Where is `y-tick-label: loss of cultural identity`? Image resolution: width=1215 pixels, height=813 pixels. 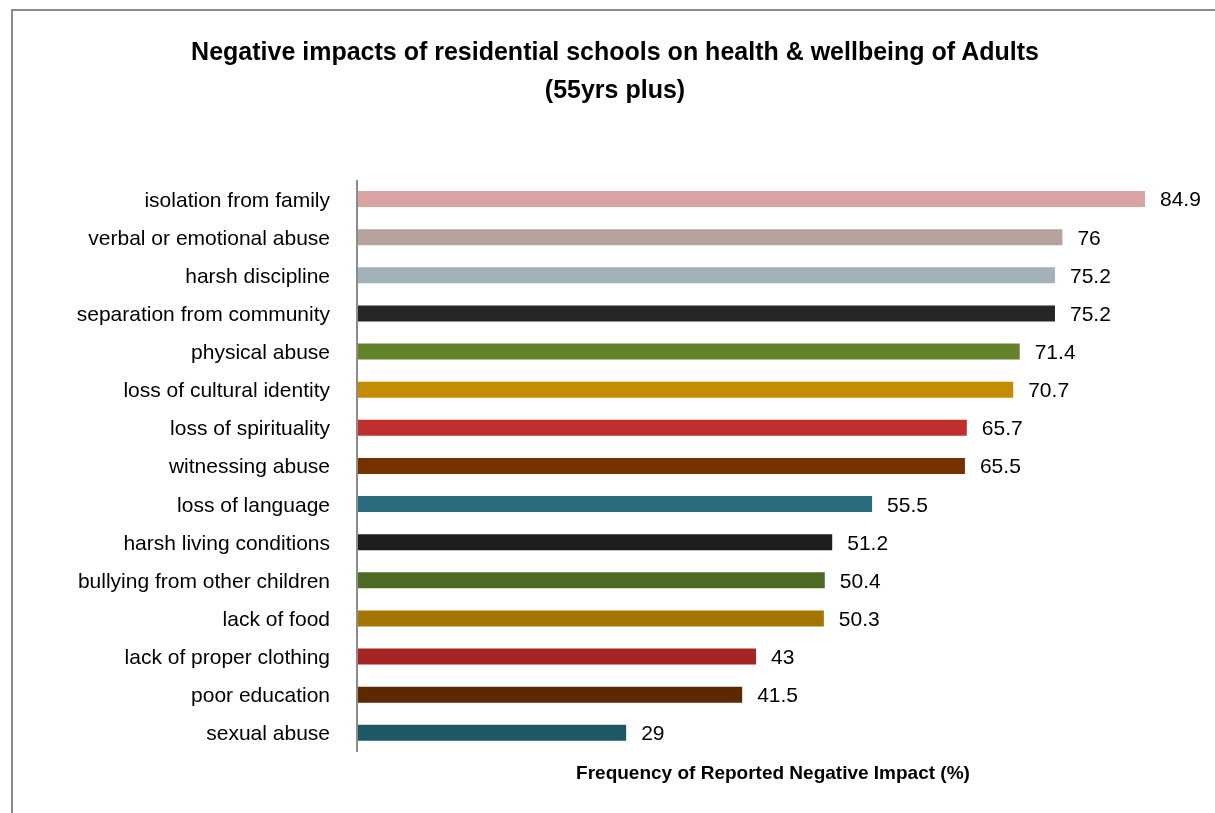 y-tick-label: loss of cultural identity is located at coordinates (227, 390).